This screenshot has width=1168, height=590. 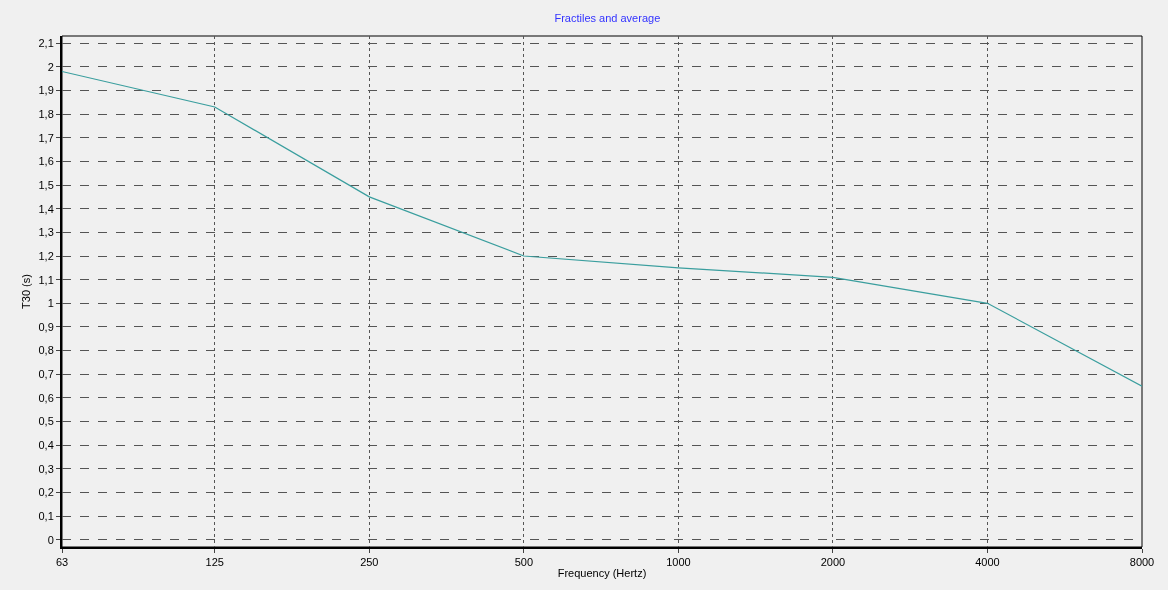 I want to click on y-tick-label: 0,4, so click(x=46, y=445).